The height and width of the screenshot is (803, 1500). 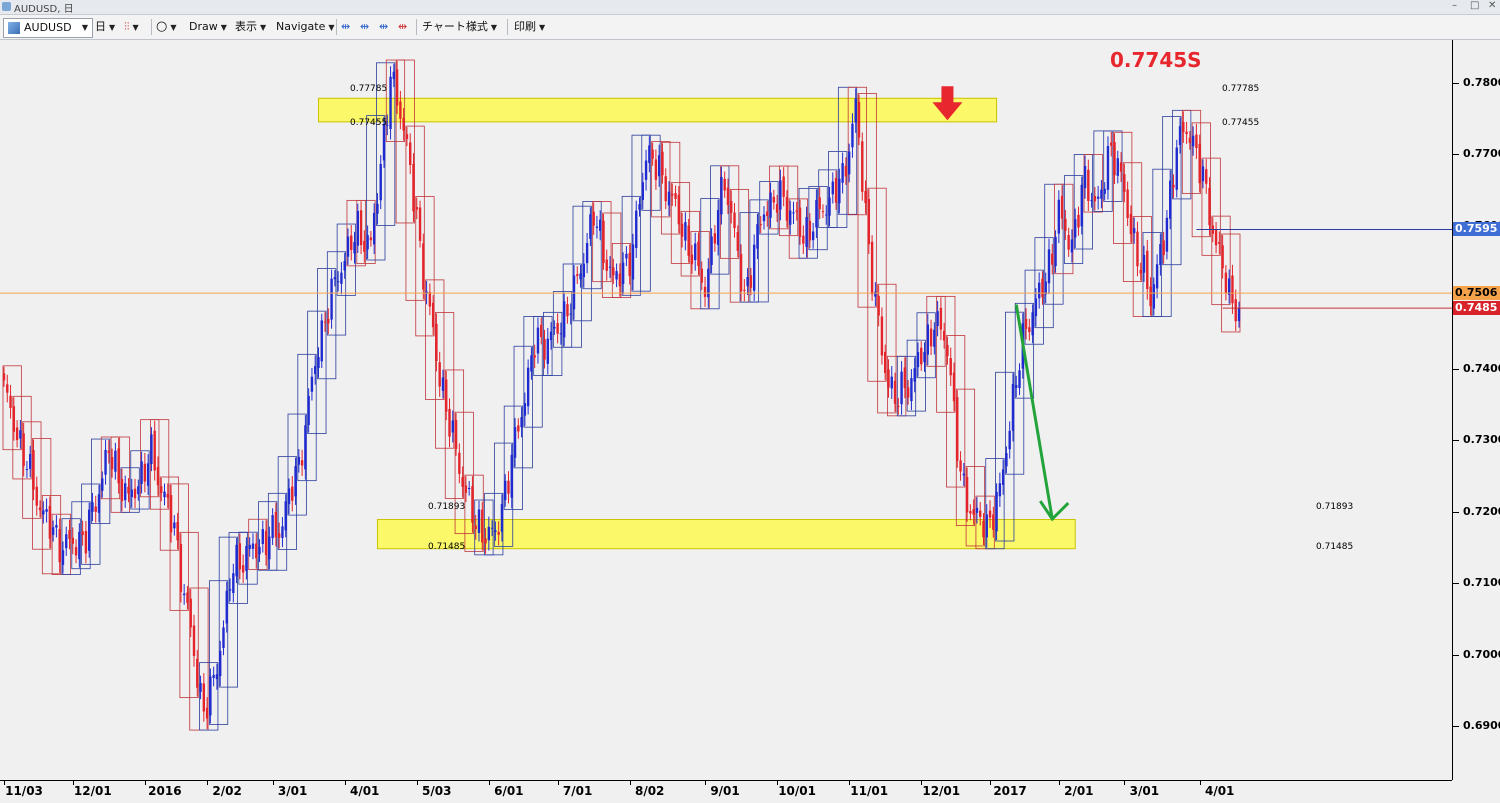 What do you see at coordinates (657, 110) in the screenshot?
I see `resistance-zone` at bounding box center [657, 110].